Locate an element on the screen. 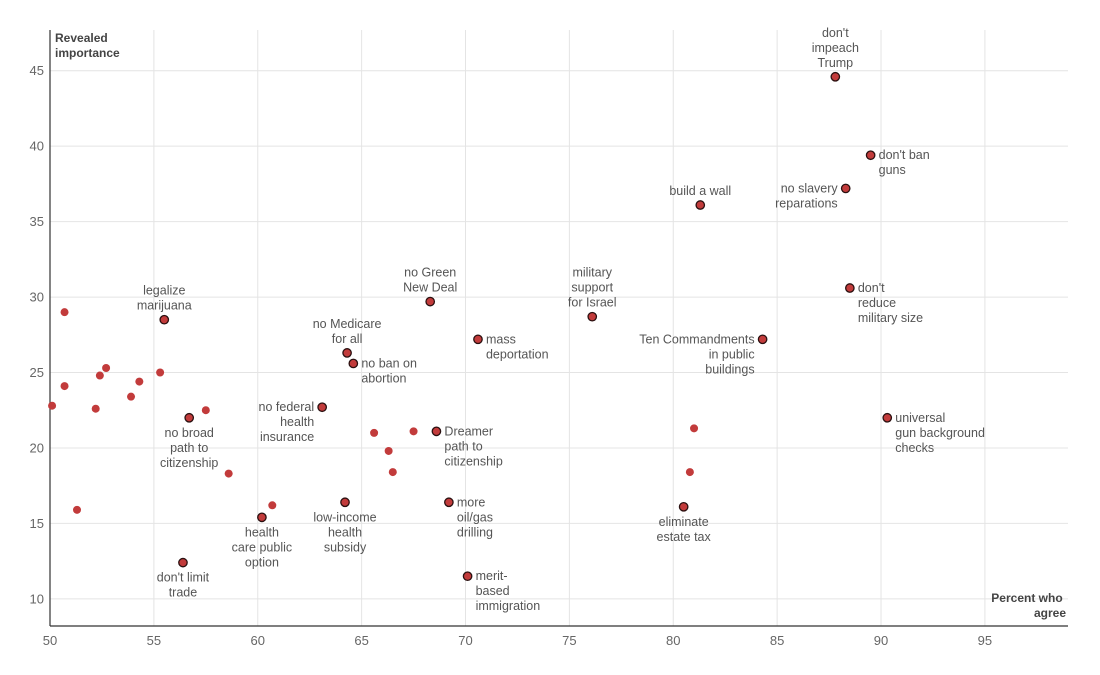 Image resolution: width=1100 pixels, height=675 pixels. point-label: more oil/gas drilling is located at coordinates (475, 517).